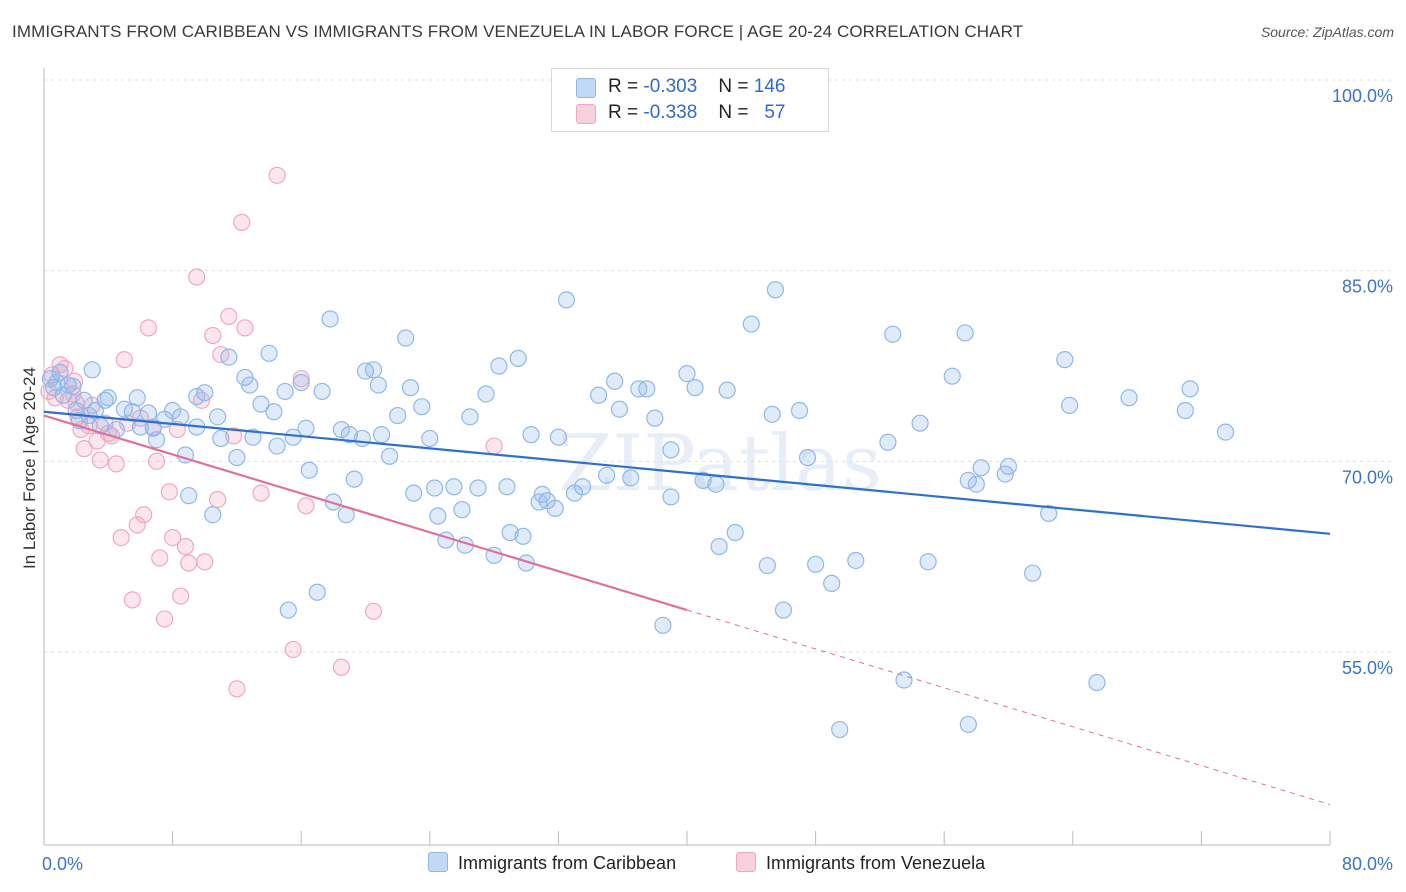 This screenshot has width=1406, height=892. Describe the element at coordinates (717, 864) in the screenshot. I see `x-tick-labels: 0.0% 80.0%` at that location.